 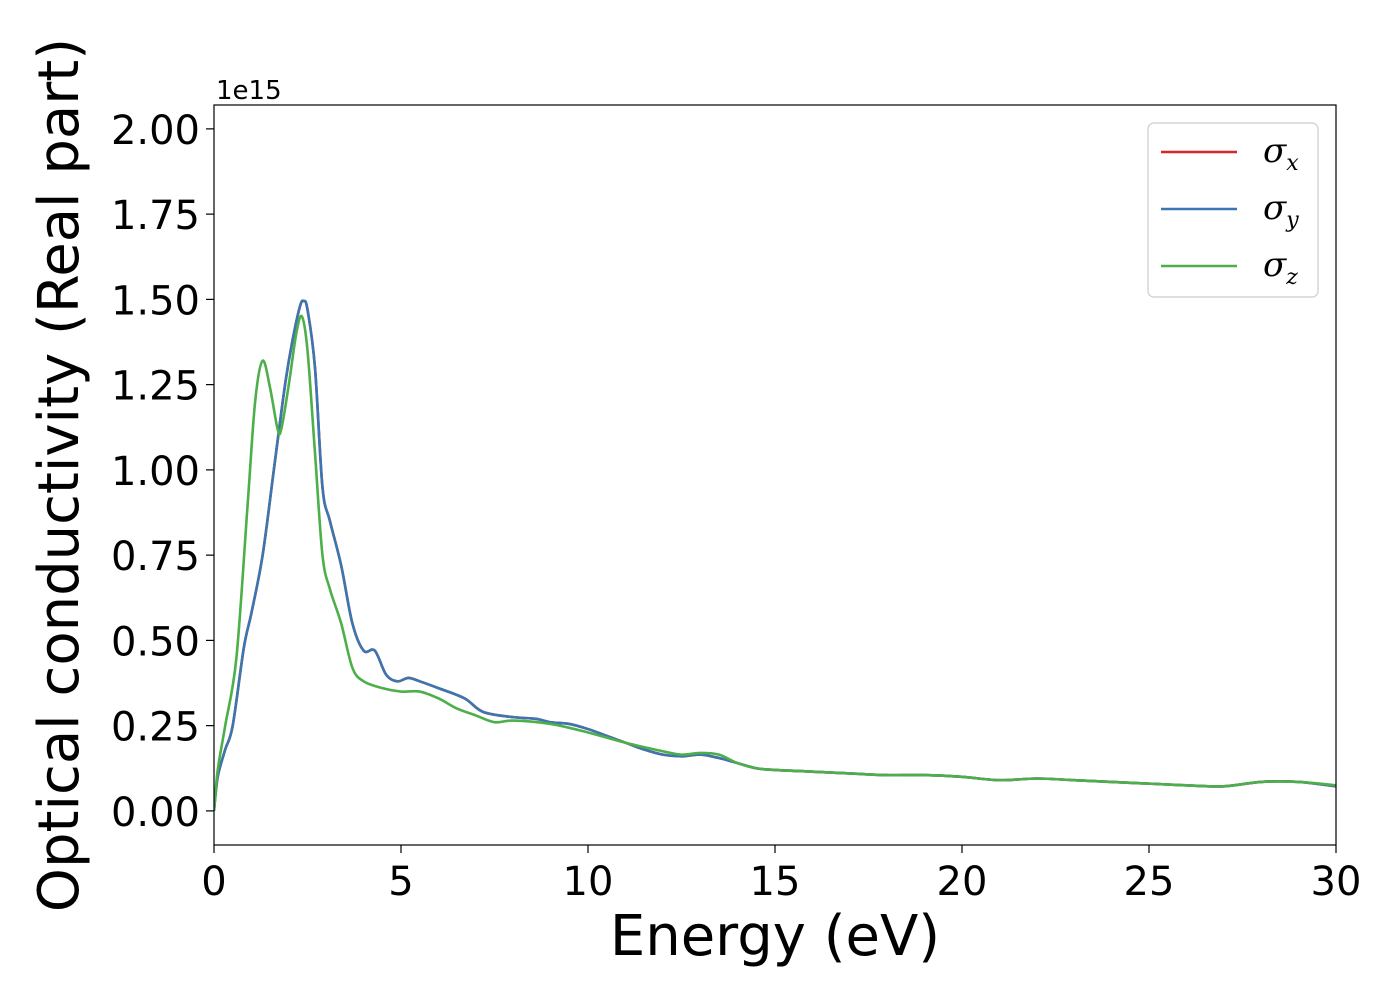 I want to click on y-tick-label: 1.25, so click(x=155, y=387).